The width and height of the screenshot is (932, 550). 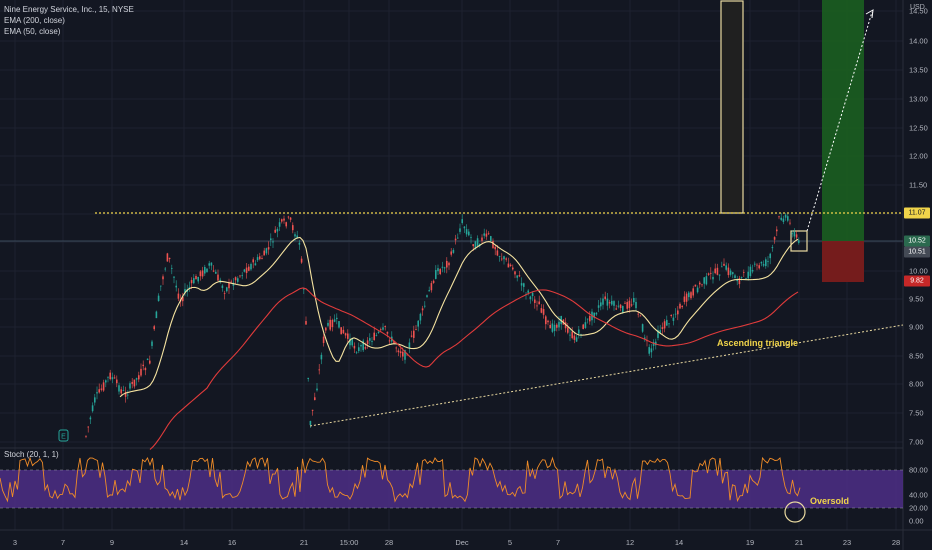 What do you see at coordinates (389, 542) in the screenshot?
I see `time-tick: 28` at bounding box center [389, 542].